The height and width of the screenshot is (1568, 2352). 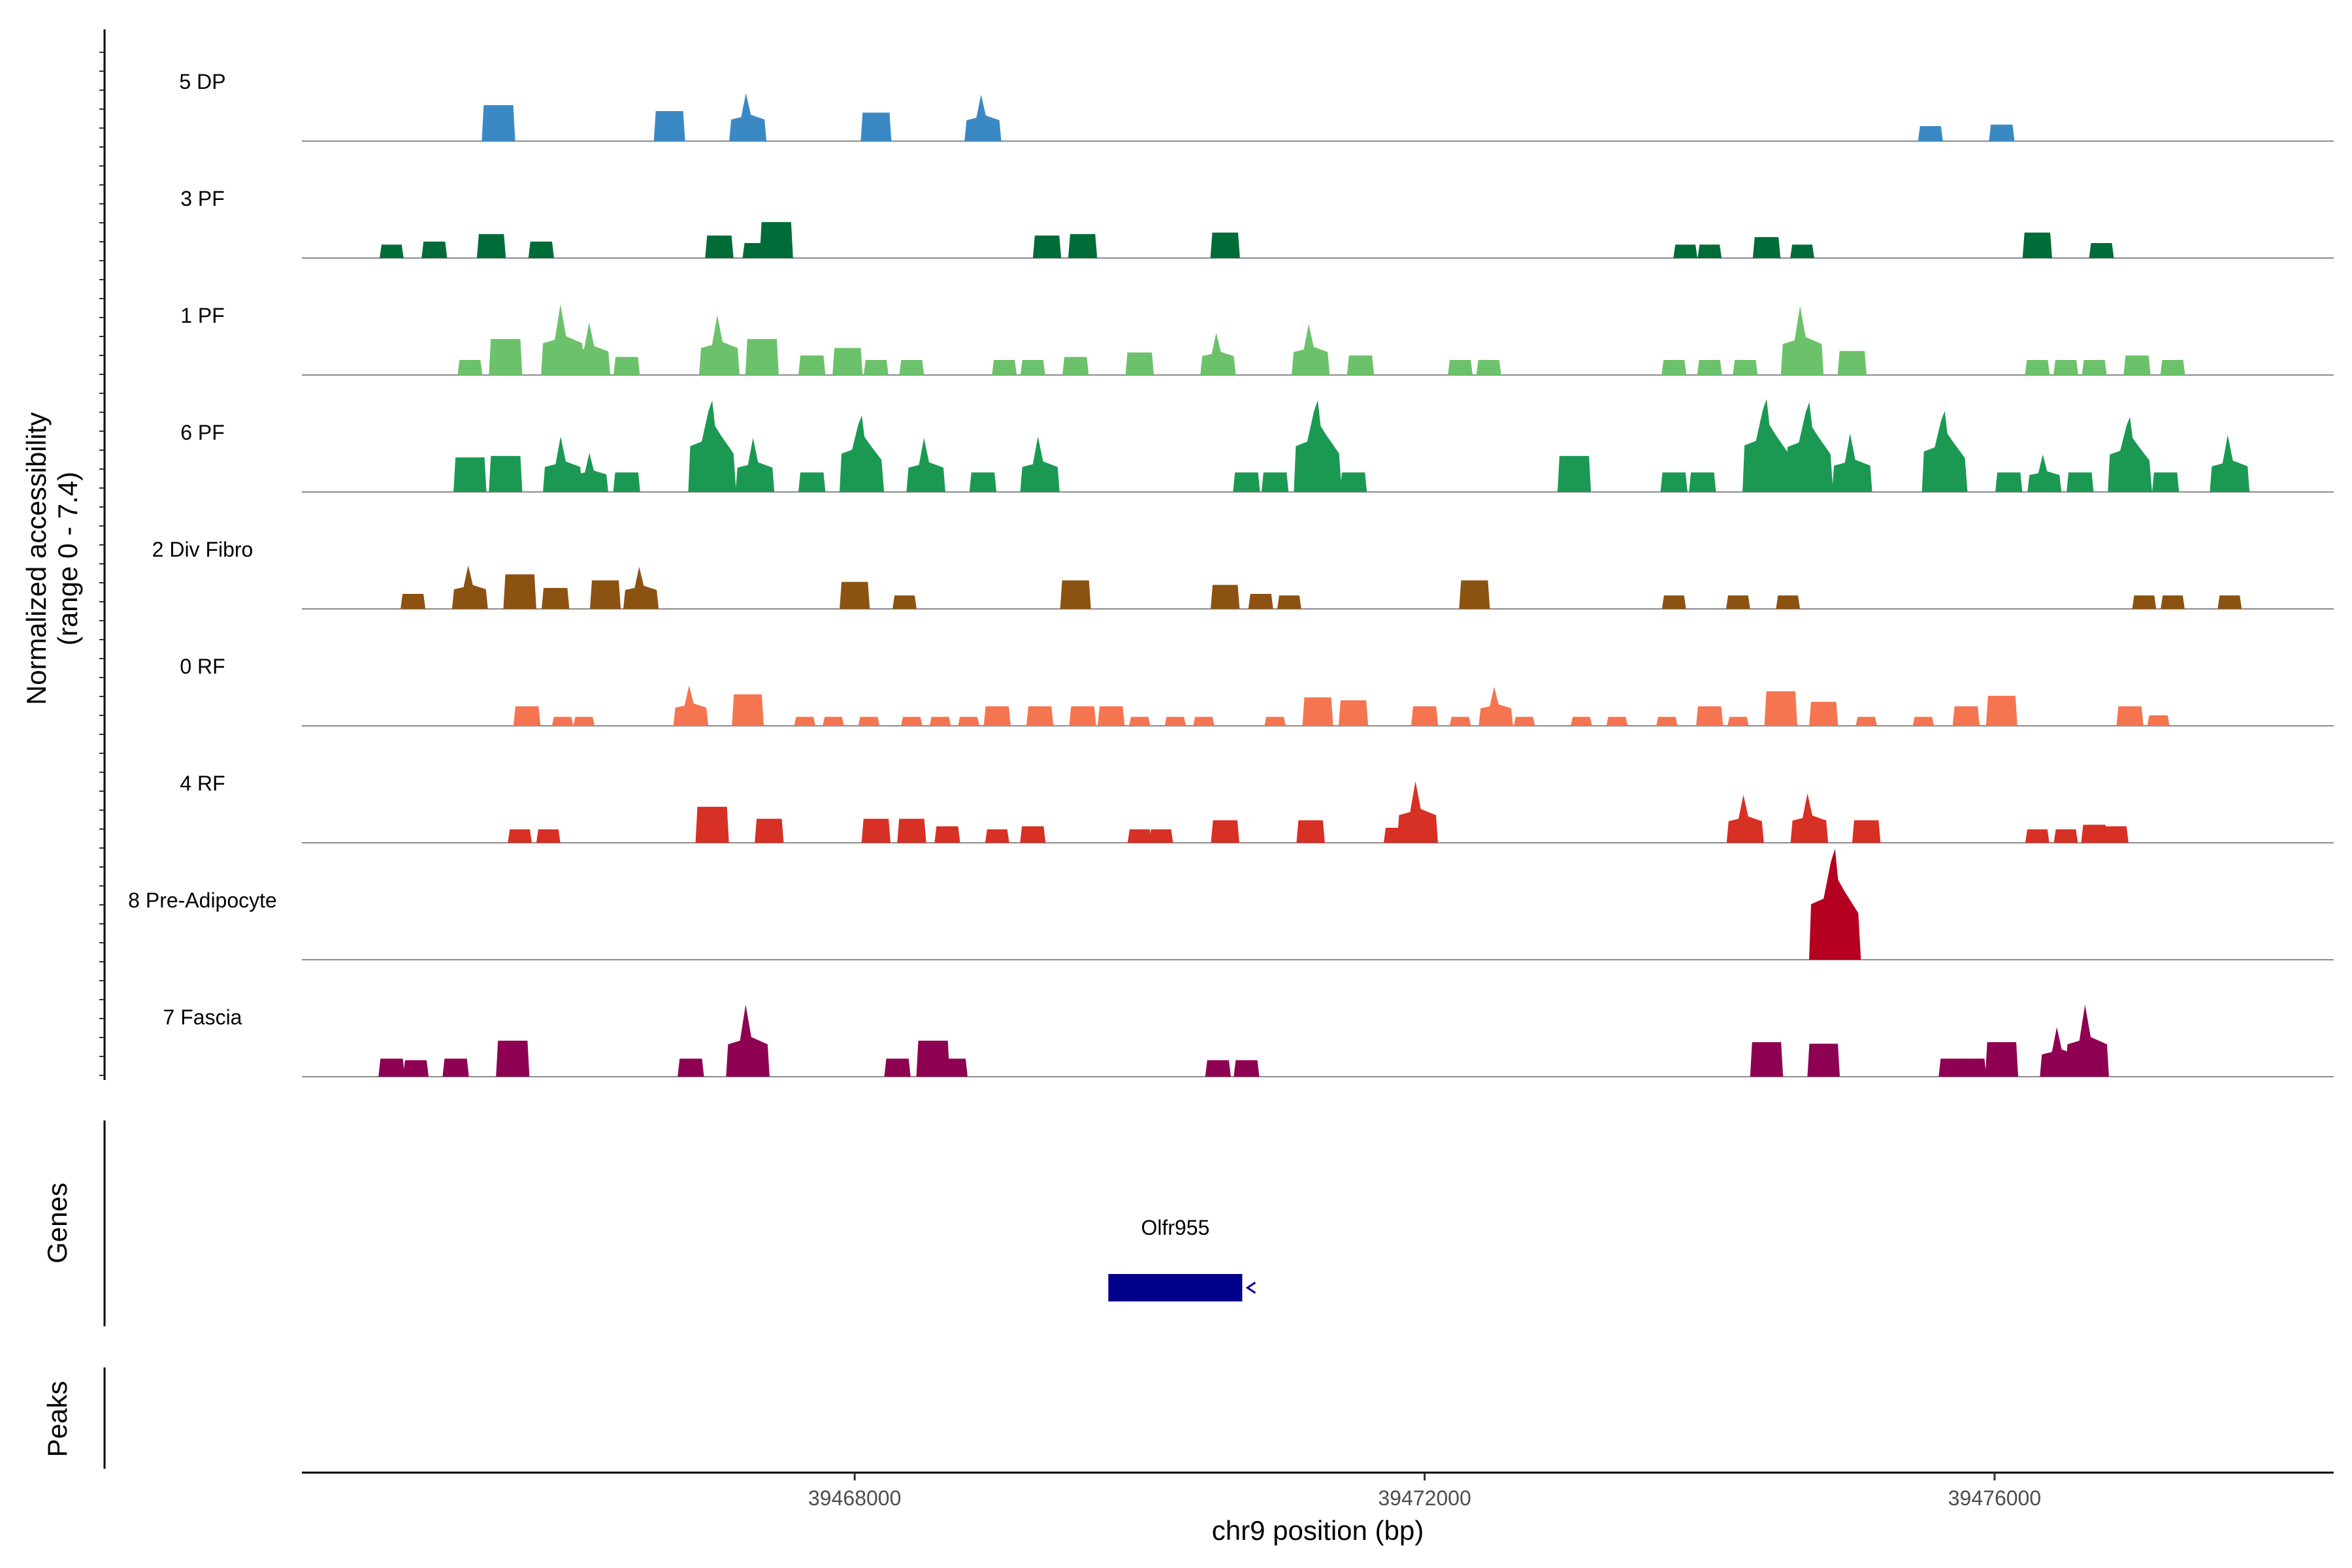 I want to click on y-axis, so click(x=102, y=554).